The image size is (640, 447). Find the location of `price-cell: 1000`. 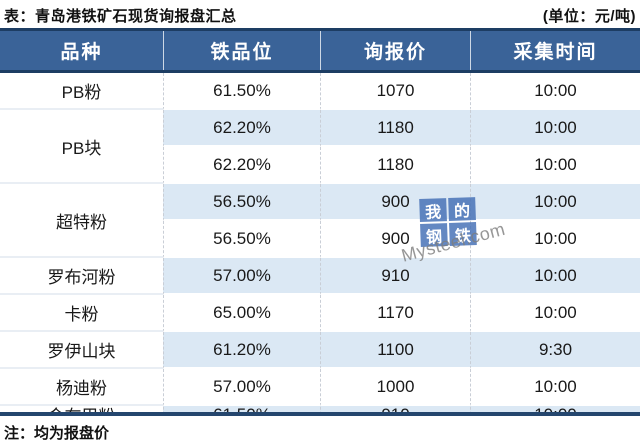

price-cell: 1000 is located at coordinates (395, 387).